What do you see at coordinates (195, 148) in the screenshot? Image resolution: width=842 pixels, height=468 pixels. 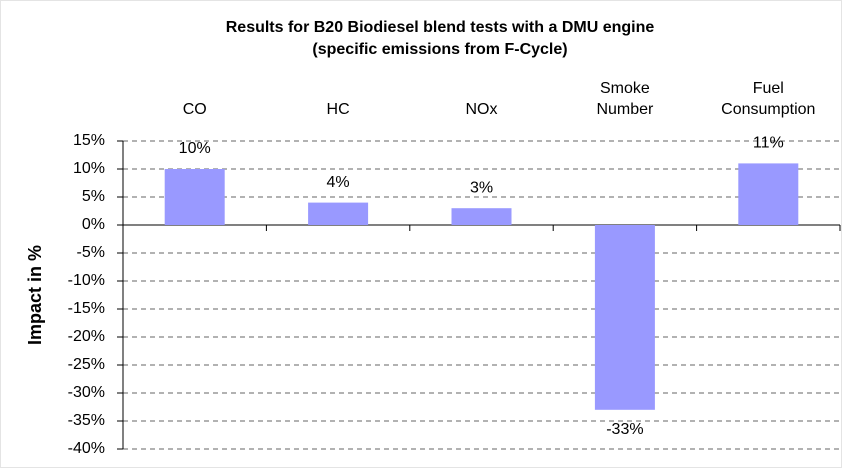 I see `value-label: 10%` at bounding box center [195, 148].